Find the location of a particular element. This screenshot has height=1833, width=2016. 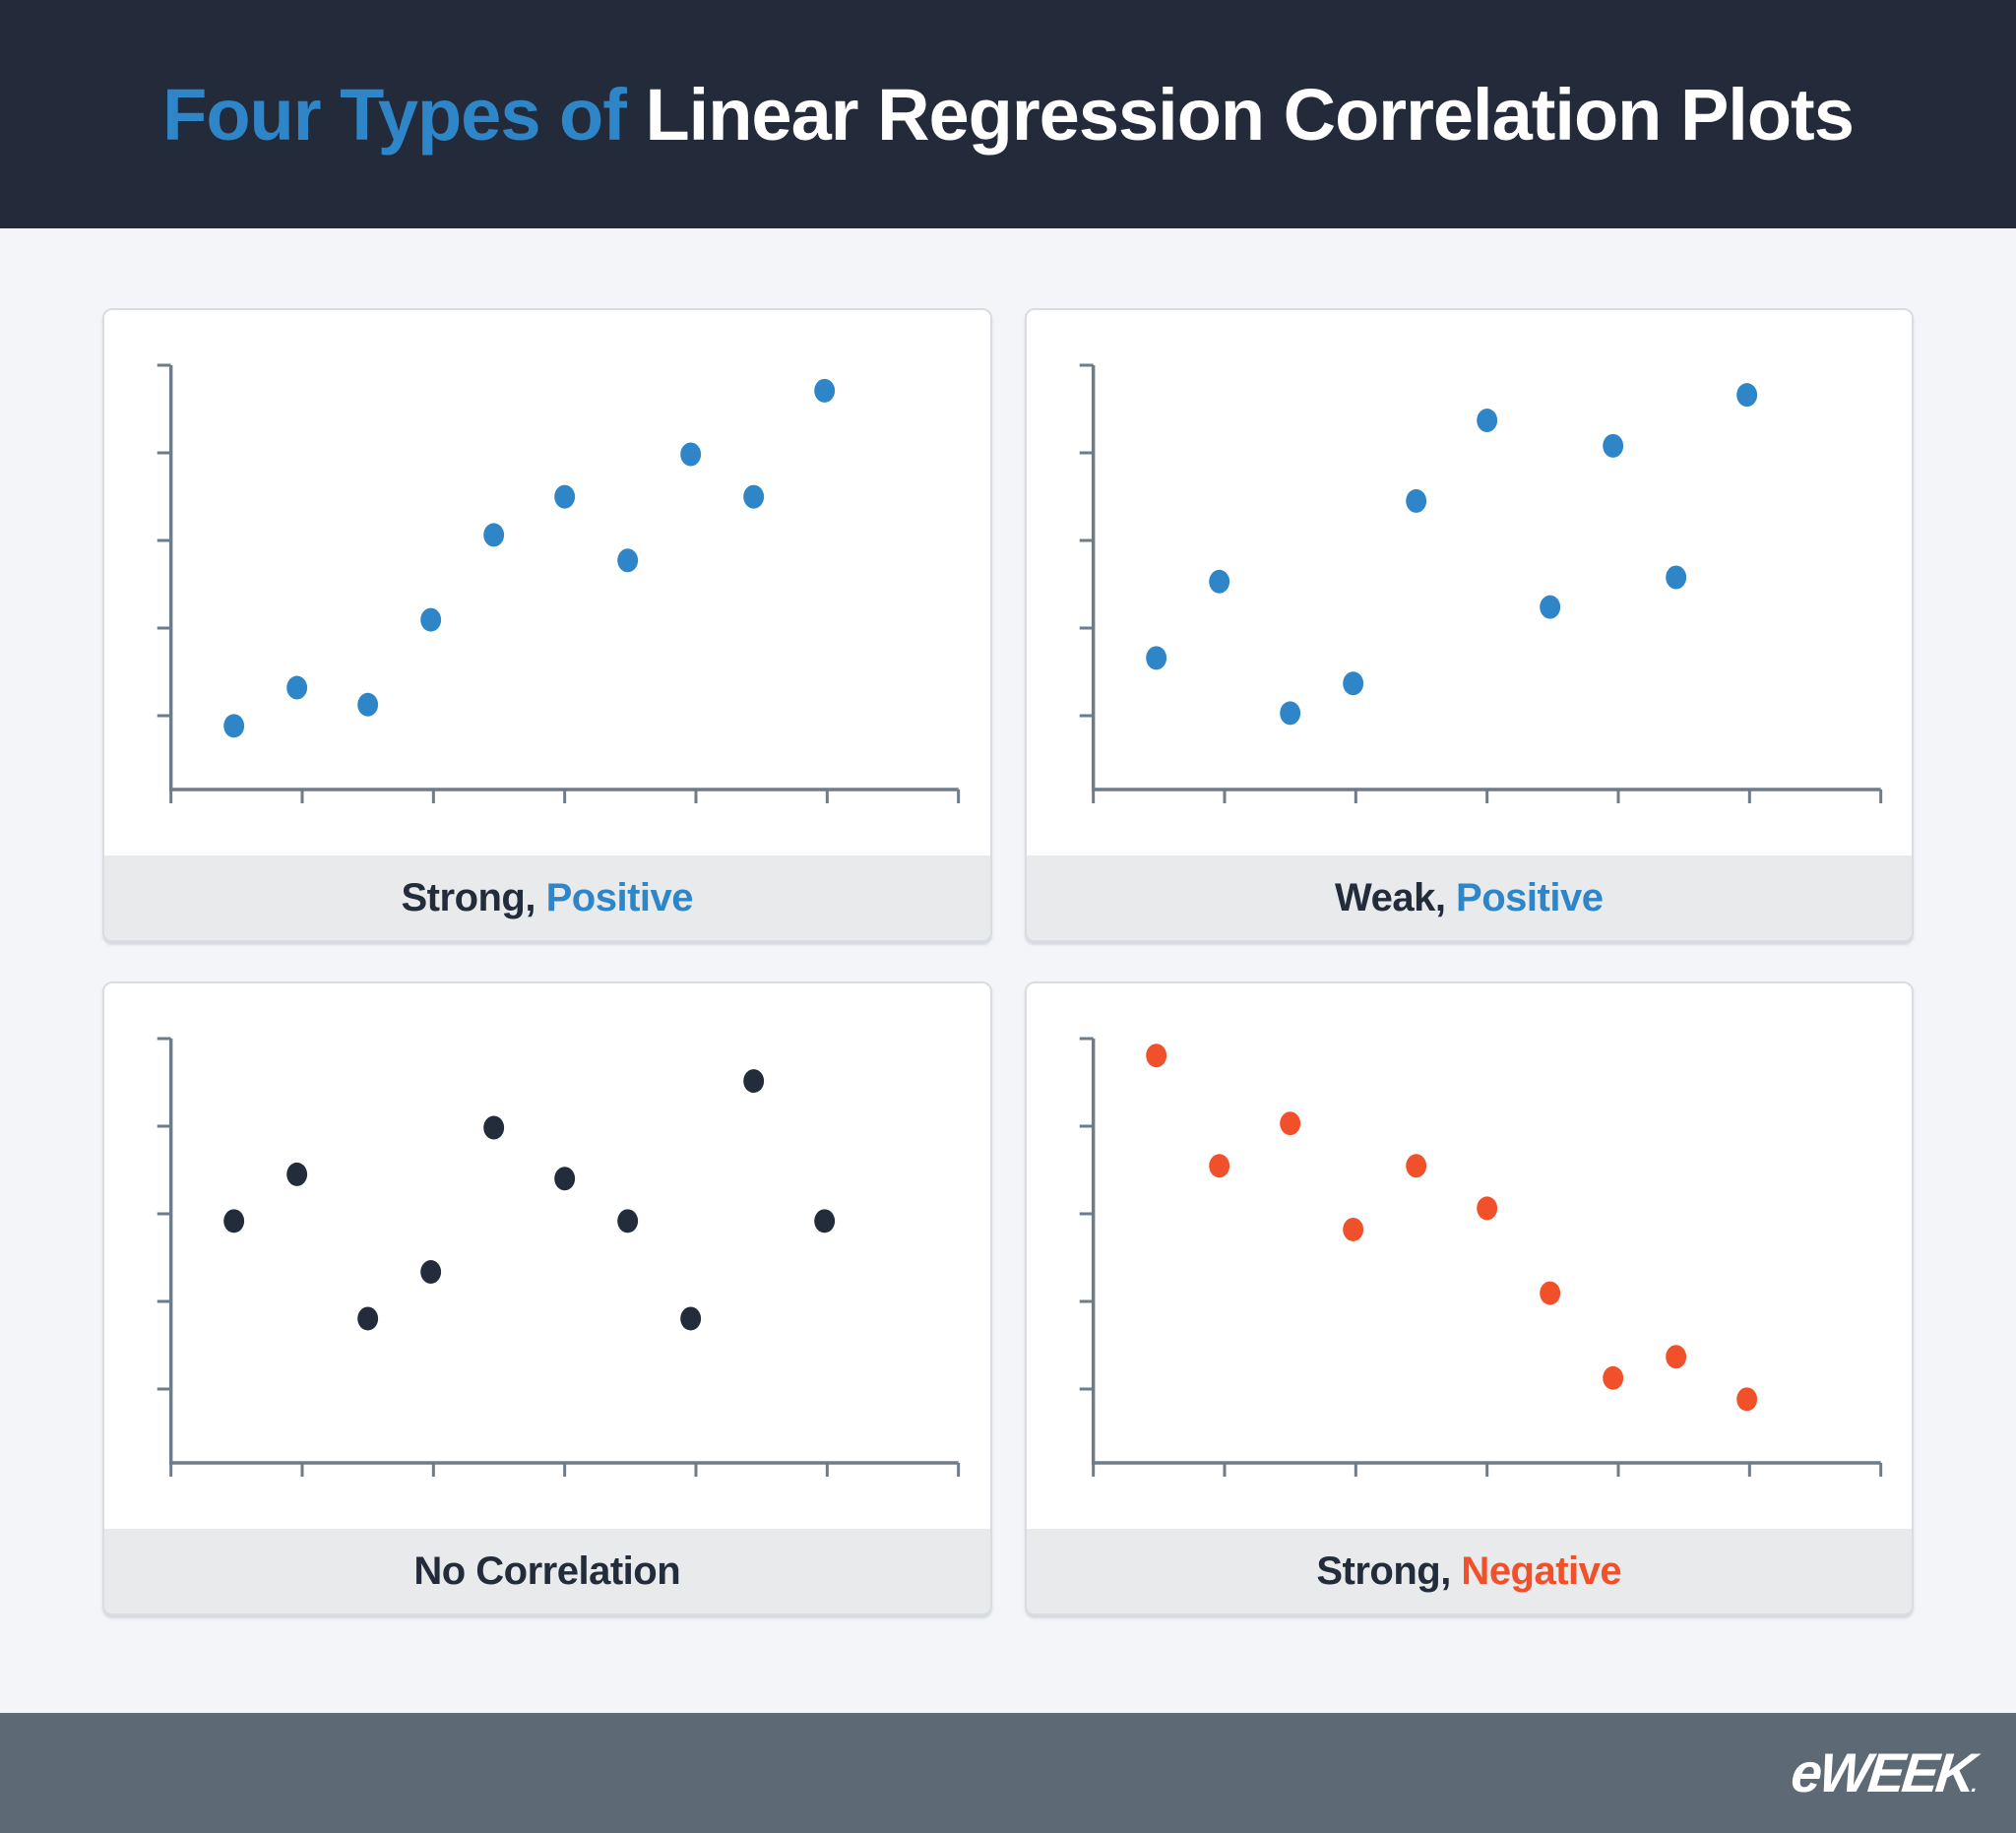

title-rest: Linear Regression Correlation Plots is located at coordinates (1239, 115).